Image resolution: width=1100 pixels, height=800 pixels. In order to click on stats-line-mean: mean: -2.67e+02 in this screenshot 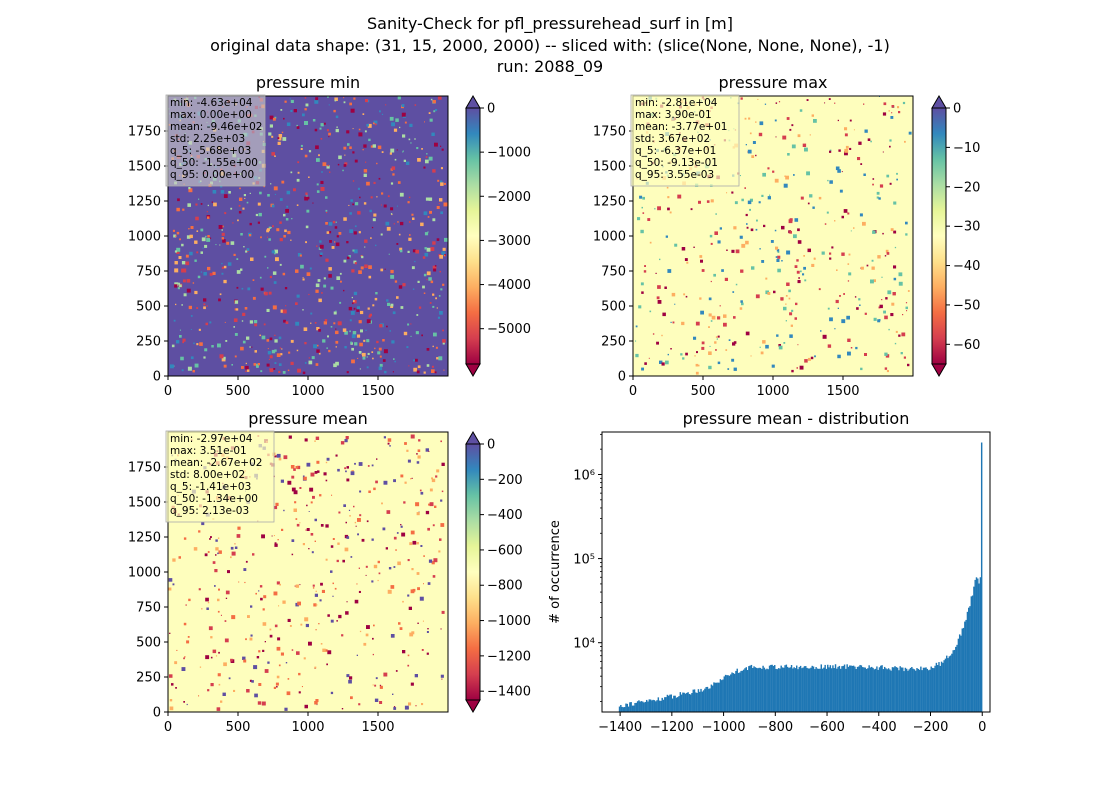, I will do `click(216, 463)`.